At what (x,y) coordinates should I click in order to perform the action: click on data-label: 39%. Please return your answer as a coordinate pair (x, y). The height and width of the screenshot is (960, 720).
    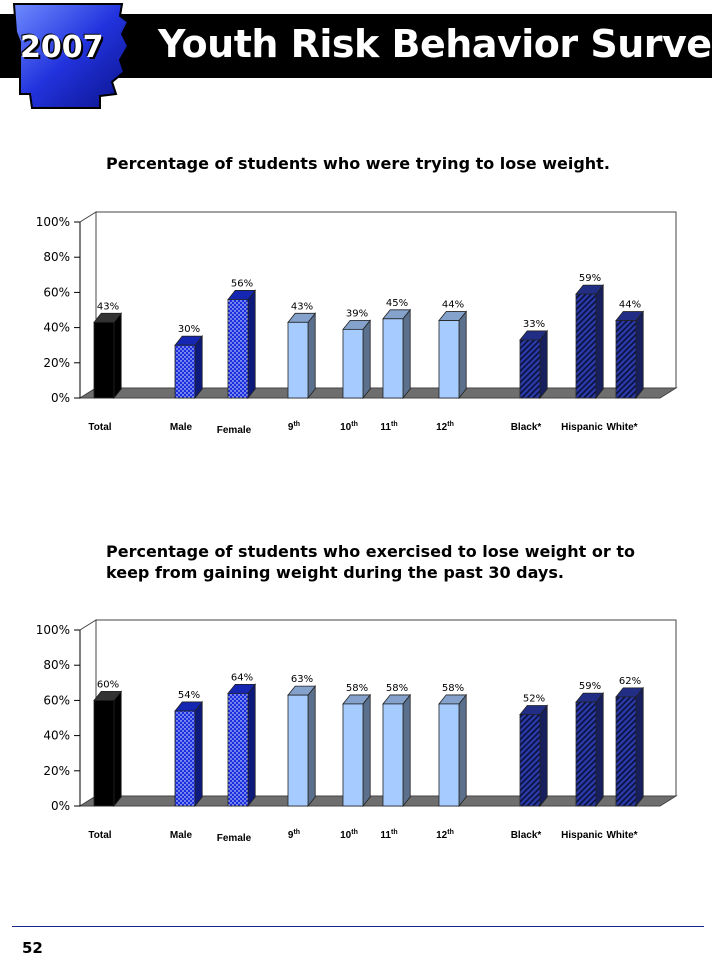
    Looking at the image, I should click on (357, 313).